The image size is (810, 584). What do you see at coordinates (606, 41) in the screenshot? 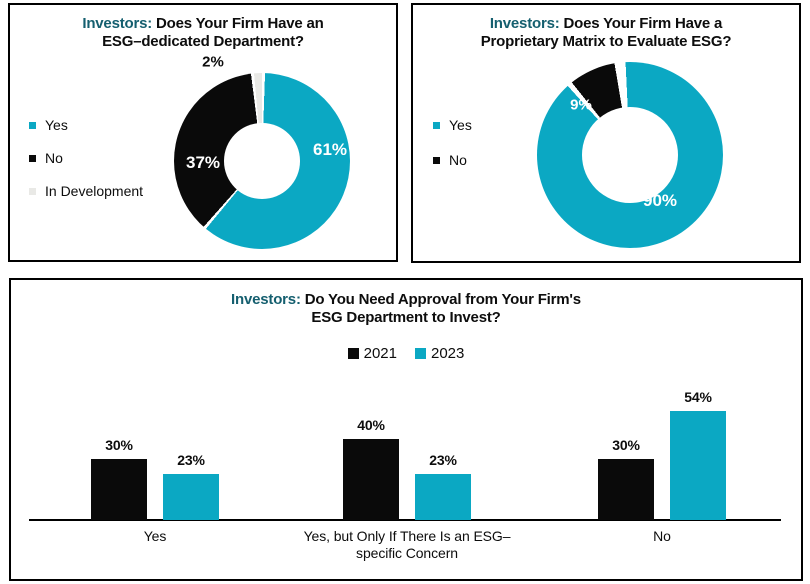
I see `chart-title-line2: Proprietary Matrix to Evaluate ESG?` at bounding box center [606, 41].